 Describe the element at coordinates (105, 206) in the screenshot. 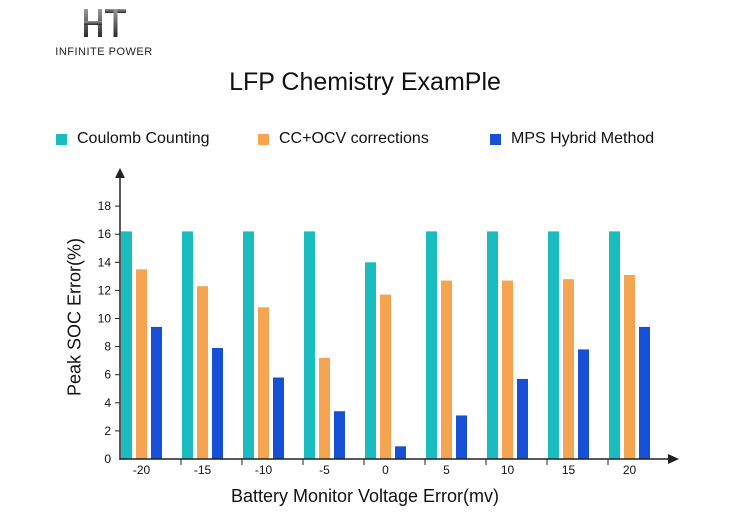

I see `y-tick-label-9: 18` at that location.